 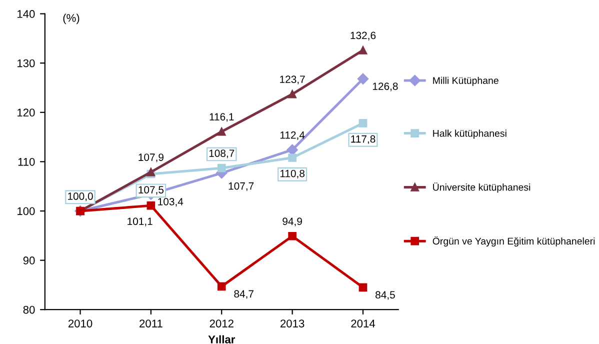 What do you see at coordinates (363, 324) in the screenshot?
I see `x-tick-label: 2014` at bounding box center [363, 324].